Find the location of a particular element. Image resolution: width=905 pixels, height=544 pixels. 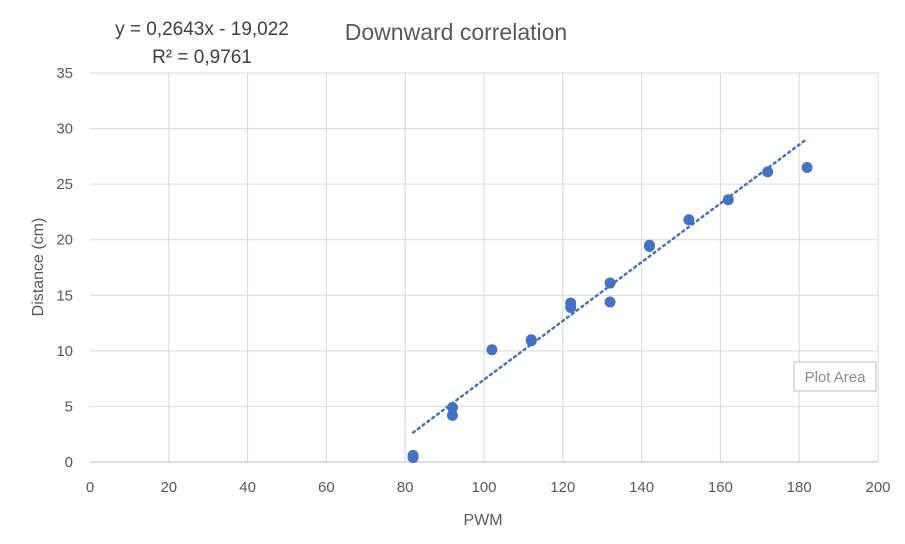

x-tick-label: 120 is located at coordinates (562, 487).